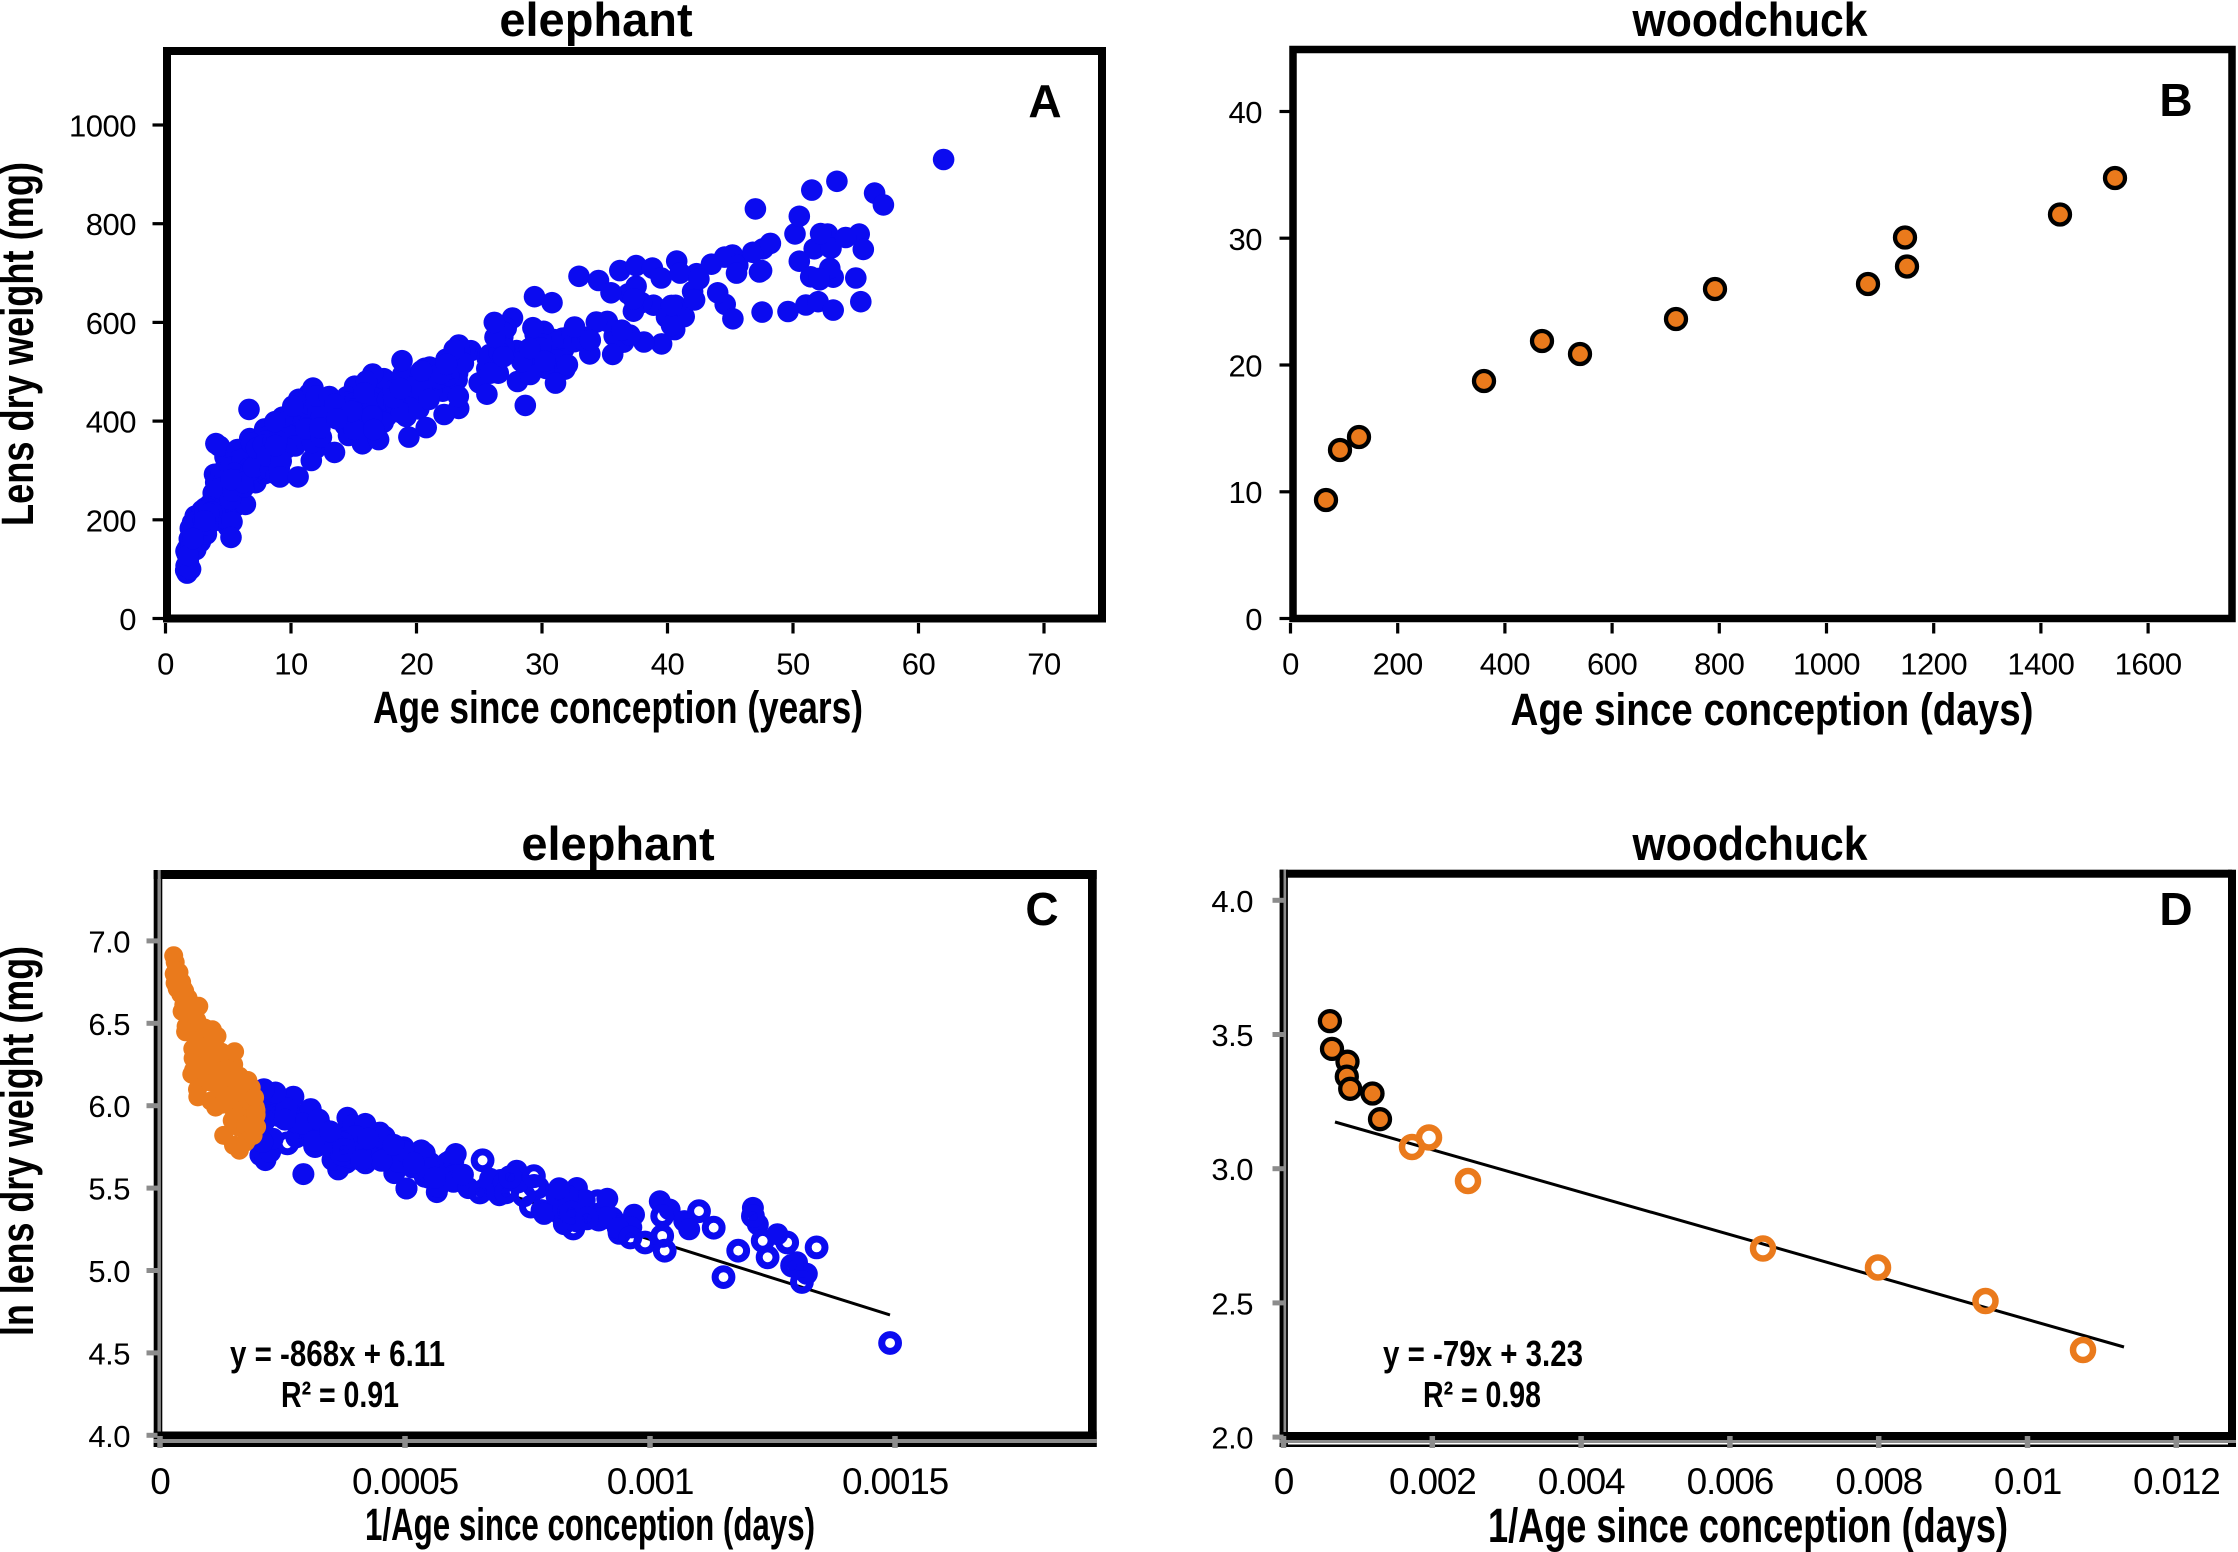  I want to click on svg-text: 60, so click(919, 664).